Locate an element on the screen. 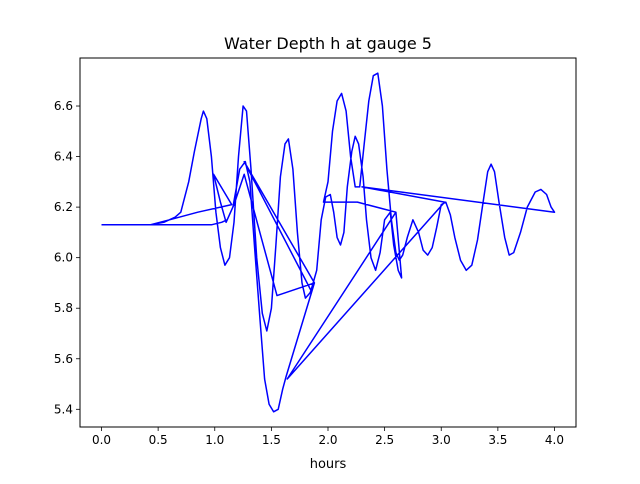  y-axis: 5.4 5.6 5.8 6.0 6.2 6.4 6.6 is located at coordinates (67, 257).